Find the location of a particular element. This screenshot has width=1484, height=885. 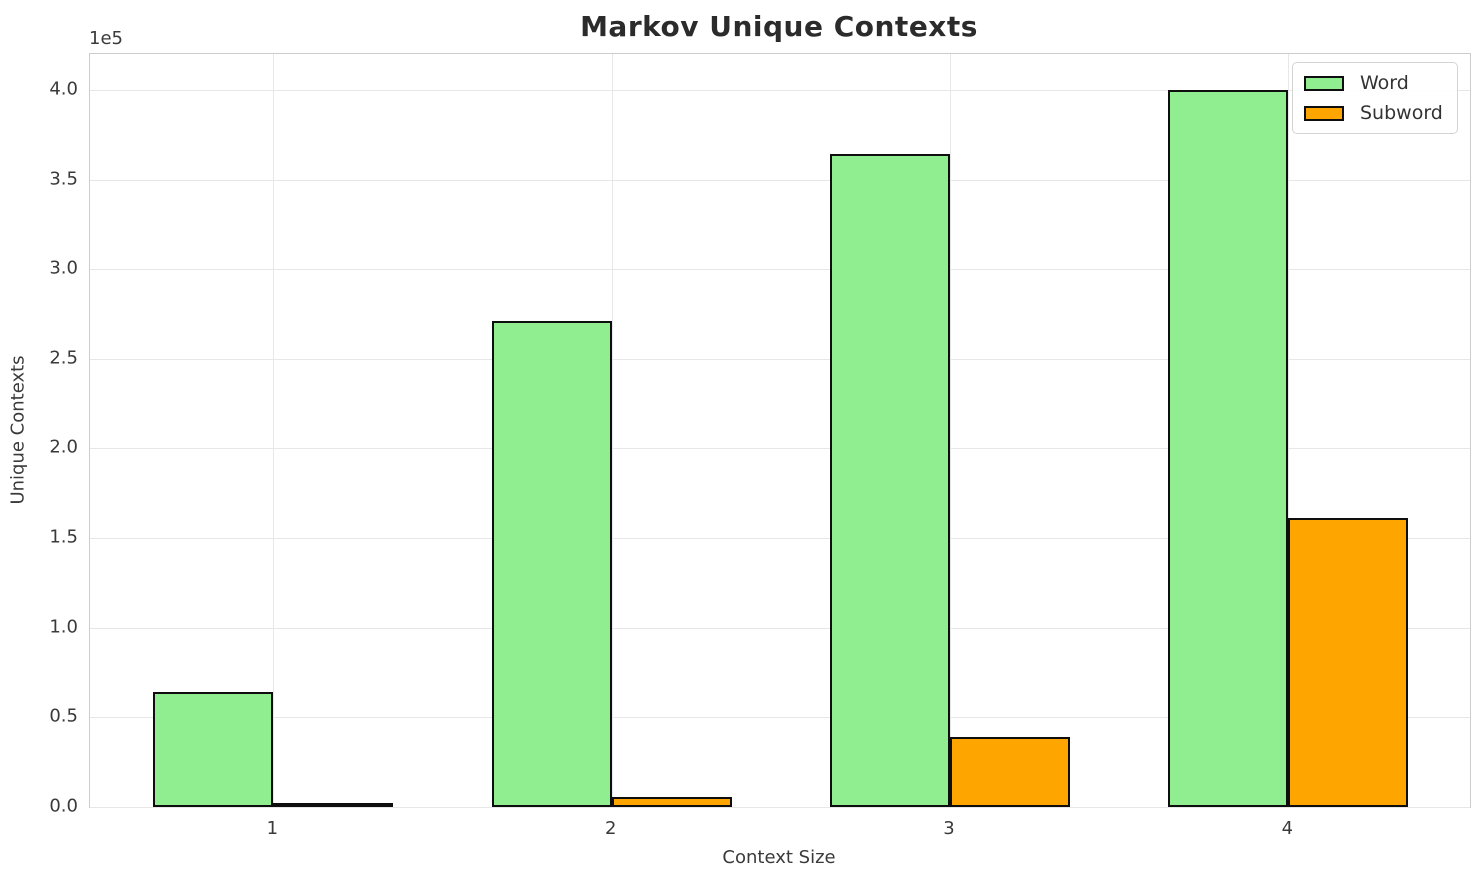

y-axis-label: Unique Contexts is located at coordinates (18, 430).